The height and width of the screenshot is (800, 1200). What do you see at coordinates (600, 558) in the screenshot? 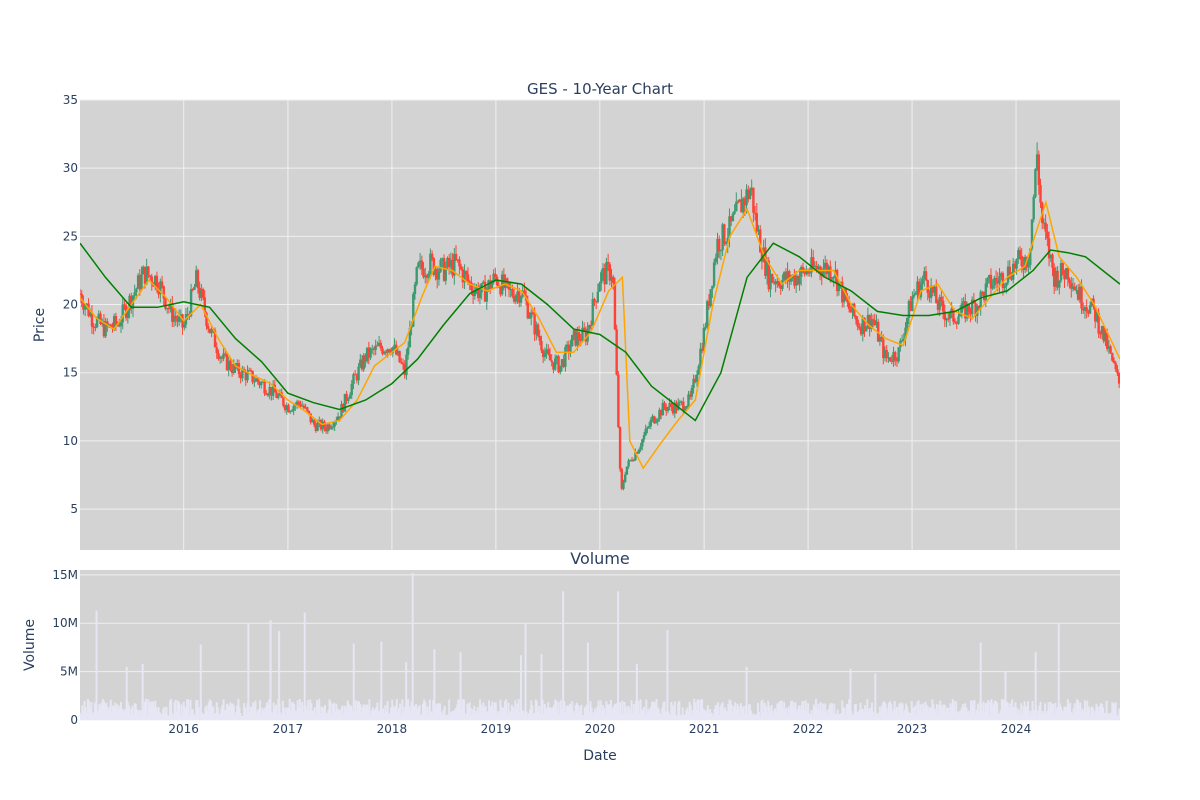
I see `volume-chart-title: Volume` at bounding box center [600, 558].